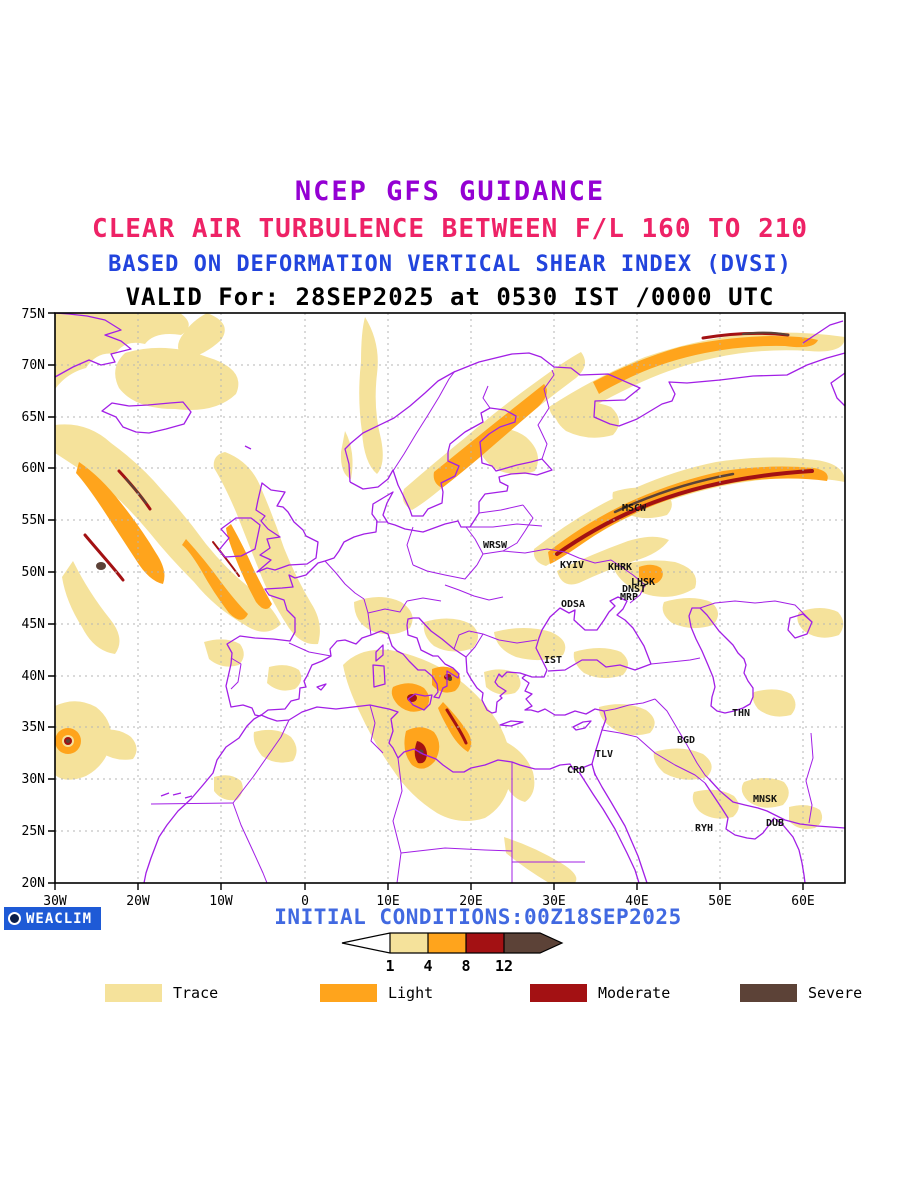 The image size is (900, 1200). What do you see at coordinates (485, 943) in the screenshot?
I see `scale-seg-moderate` at bounding box center [485, 943].